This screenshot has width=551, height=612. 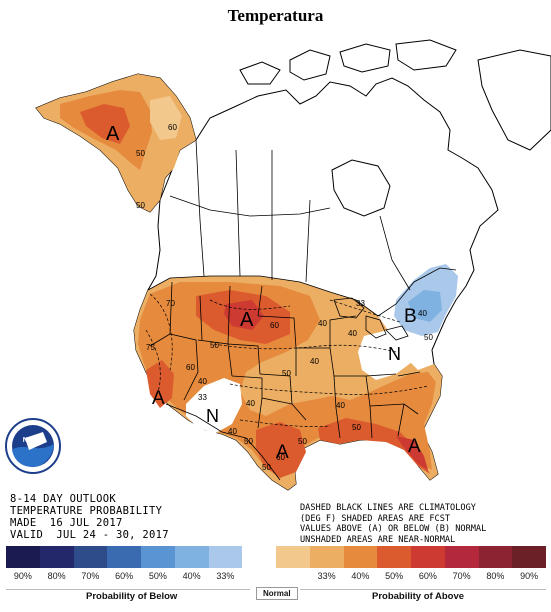 I want to click on alaska-50-label-a: 50, so click(x=140, y=153).